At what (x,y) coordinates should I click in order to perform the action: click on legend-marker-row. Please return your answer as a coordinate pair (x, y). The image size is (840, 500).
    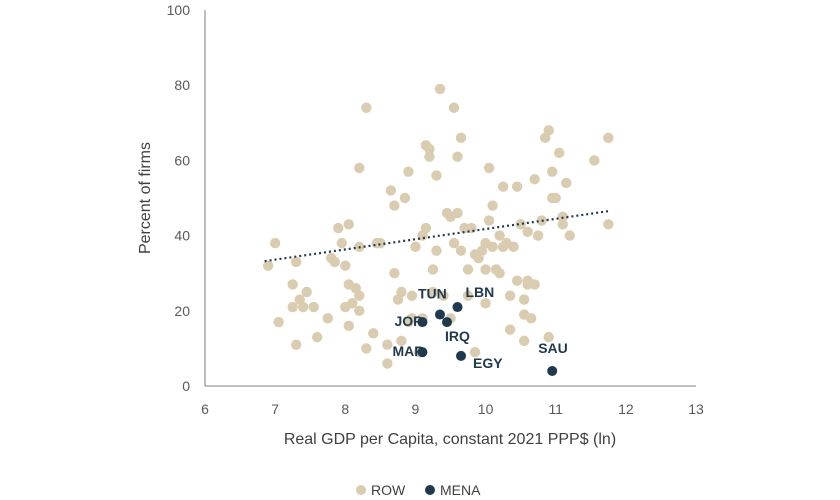
    Looking at the image, I should click on (361, 490).